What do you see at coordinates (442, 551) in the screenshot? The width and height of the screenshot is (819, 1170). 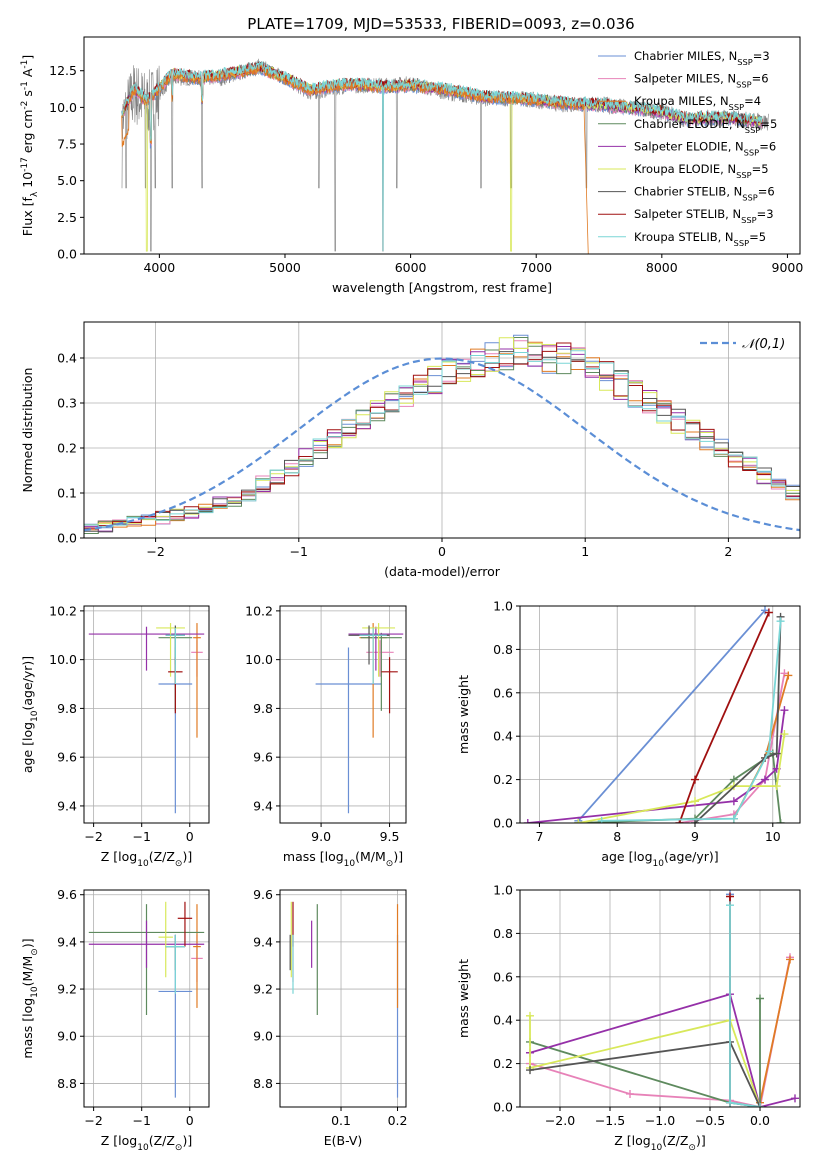 I see `x-tick-label: 0` at bounding box center [442, 551].